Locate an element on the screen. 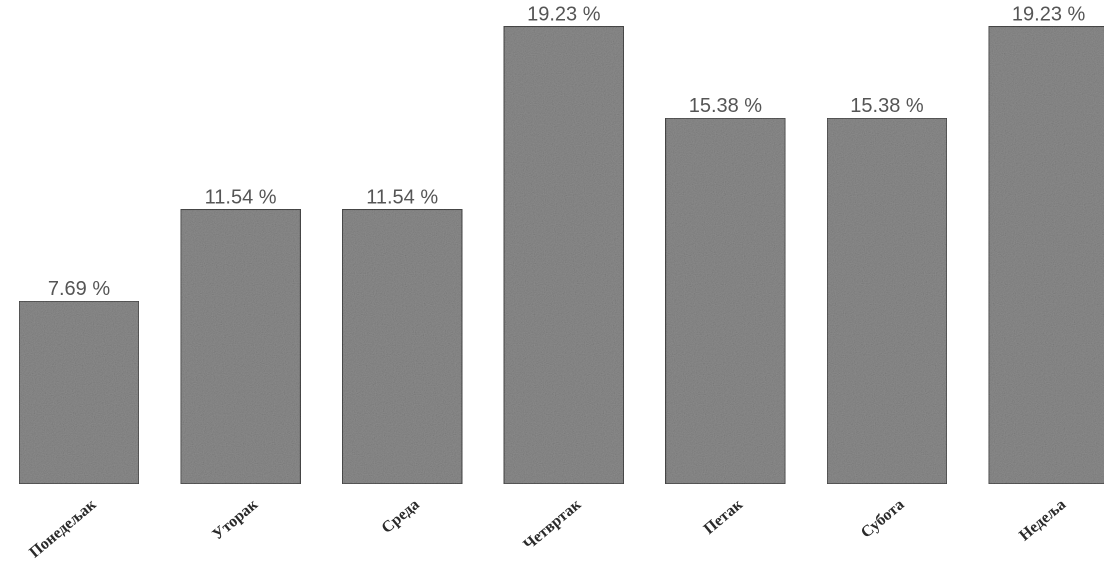  value-label-7: 19.23 % is located at coordinates (1049, 14).